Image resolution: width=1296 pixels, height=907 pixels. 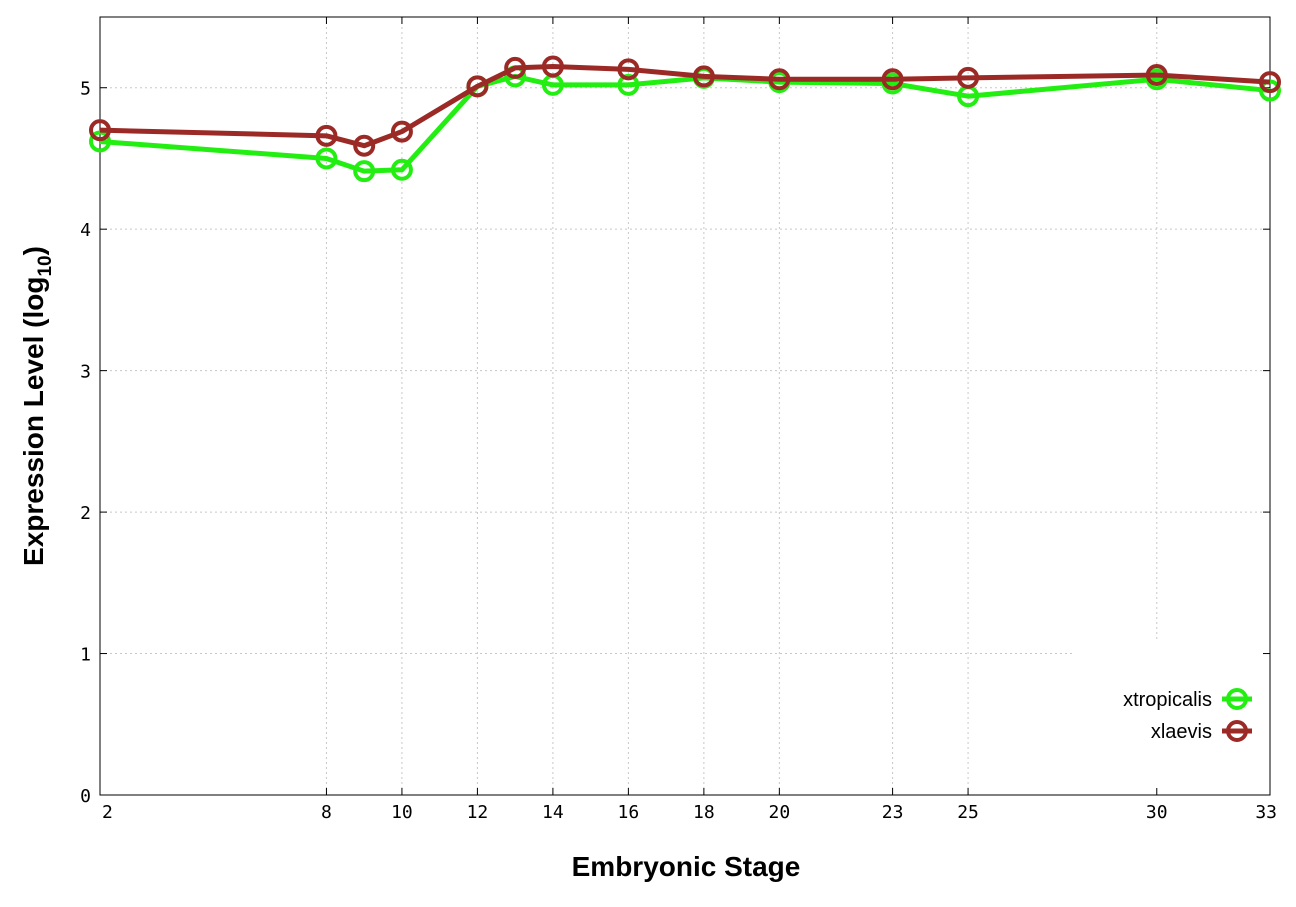 What do you see at coordinates (553, 812) in the screenshot?
I see `x-tick-label: 14` at bounding box center [553, 812].